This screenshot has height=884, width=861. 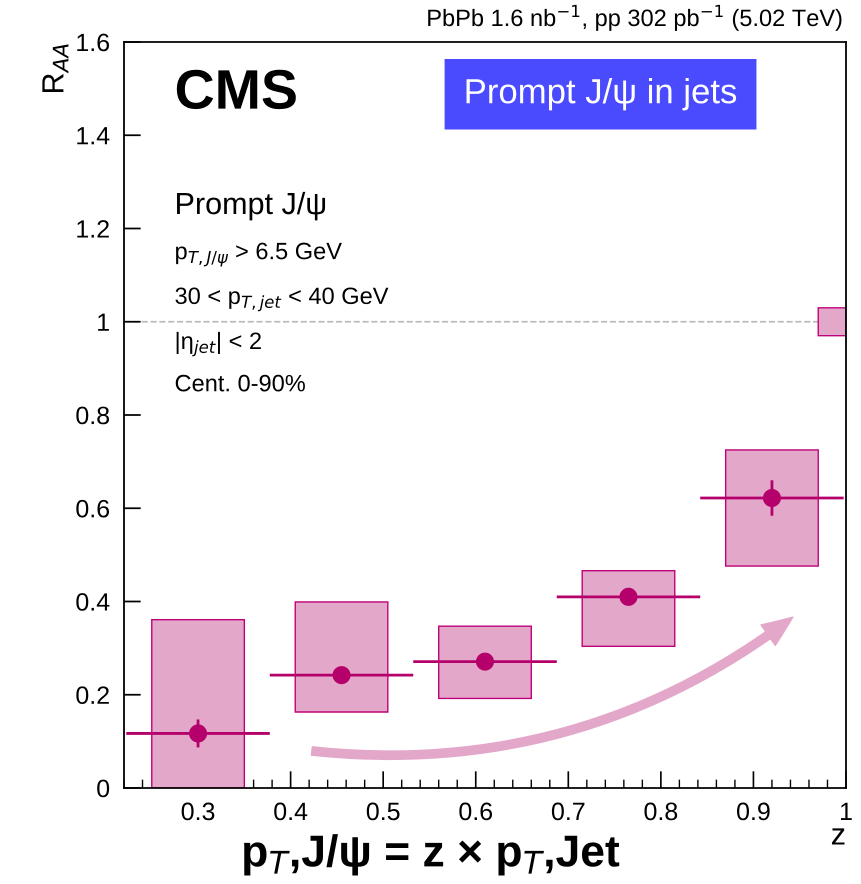 I want to click on annotation: |η$_{jet}$| < 2, so click(x=218, y=344).